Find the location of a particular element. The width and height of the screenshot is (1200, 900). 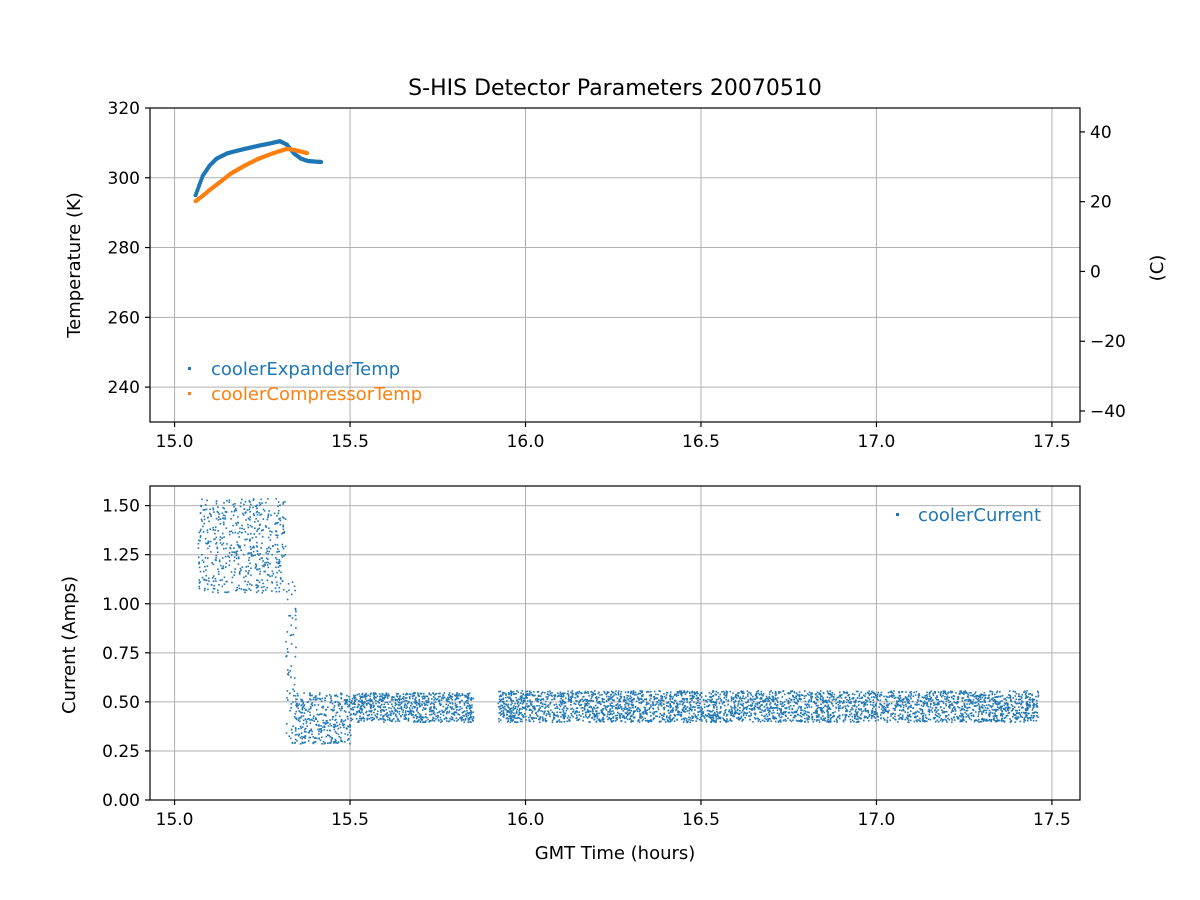

y-tick-label: 300 is located at coordinates (124, 179).